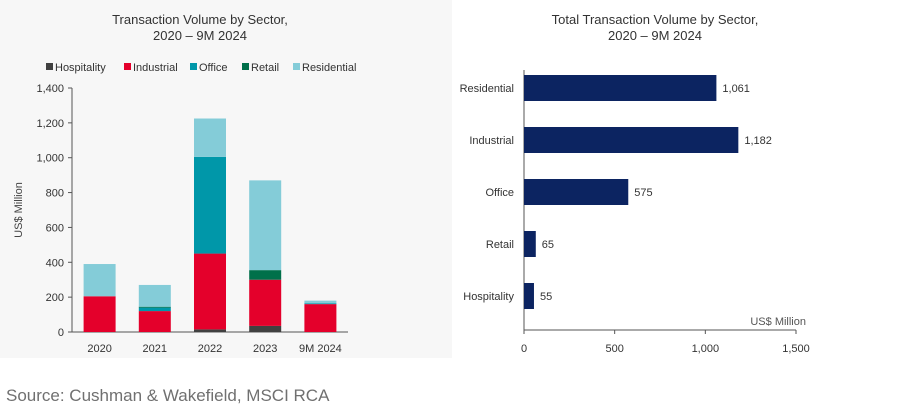 This screenshot has width=903, height=414. Describe the element at coordinates (210, 349) in the screenshot. I see `x-tick-label: 2022` at that location.